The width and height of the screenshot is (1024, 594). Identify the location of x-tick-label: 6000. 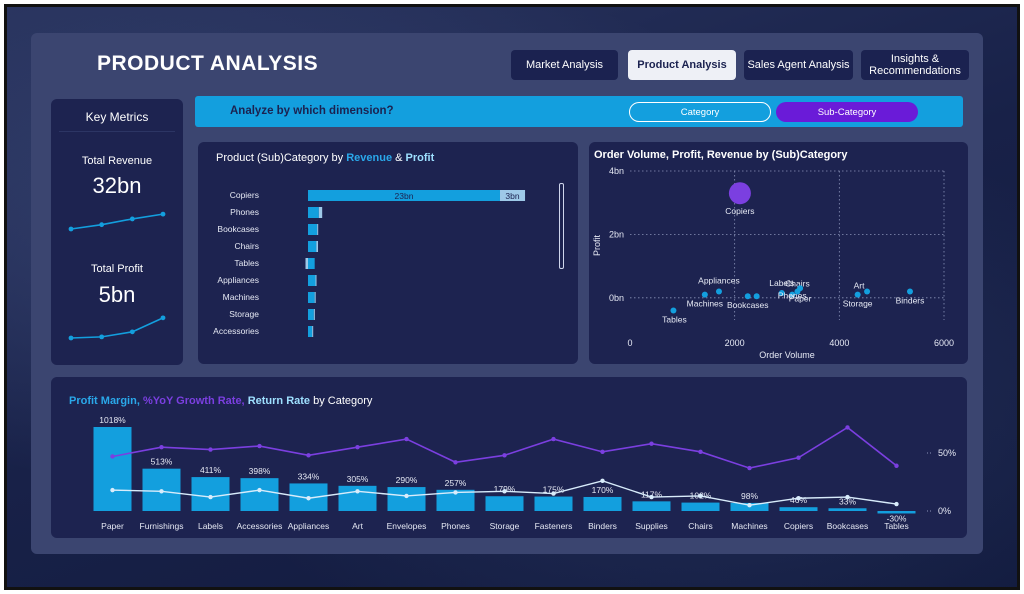
(944, 343).